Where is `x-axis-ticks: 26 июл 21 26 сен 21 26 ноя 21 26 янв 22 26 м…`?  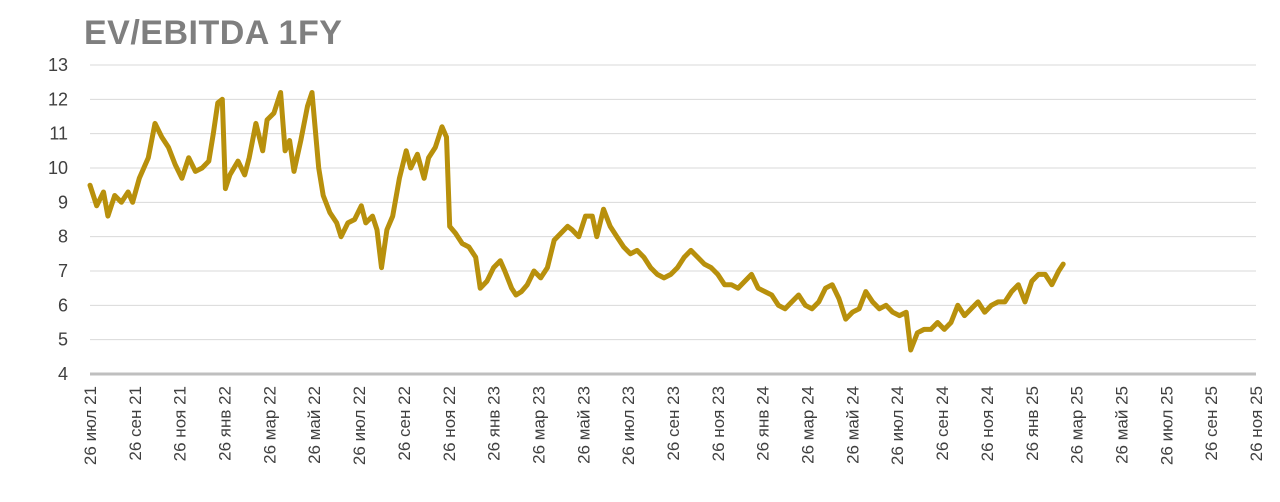 x-axis-ticks: 26 июл 21 26 сен 21 26 ноя 21 26 янв 22 26 м… is located at coordinates (673, 425).